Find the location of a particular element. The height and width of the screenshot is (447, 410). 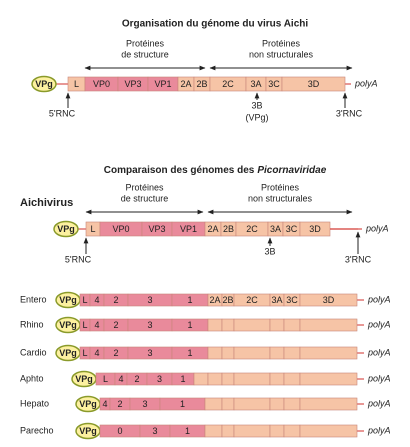

genome-name: Cardio is located at coordinates (33, 352).